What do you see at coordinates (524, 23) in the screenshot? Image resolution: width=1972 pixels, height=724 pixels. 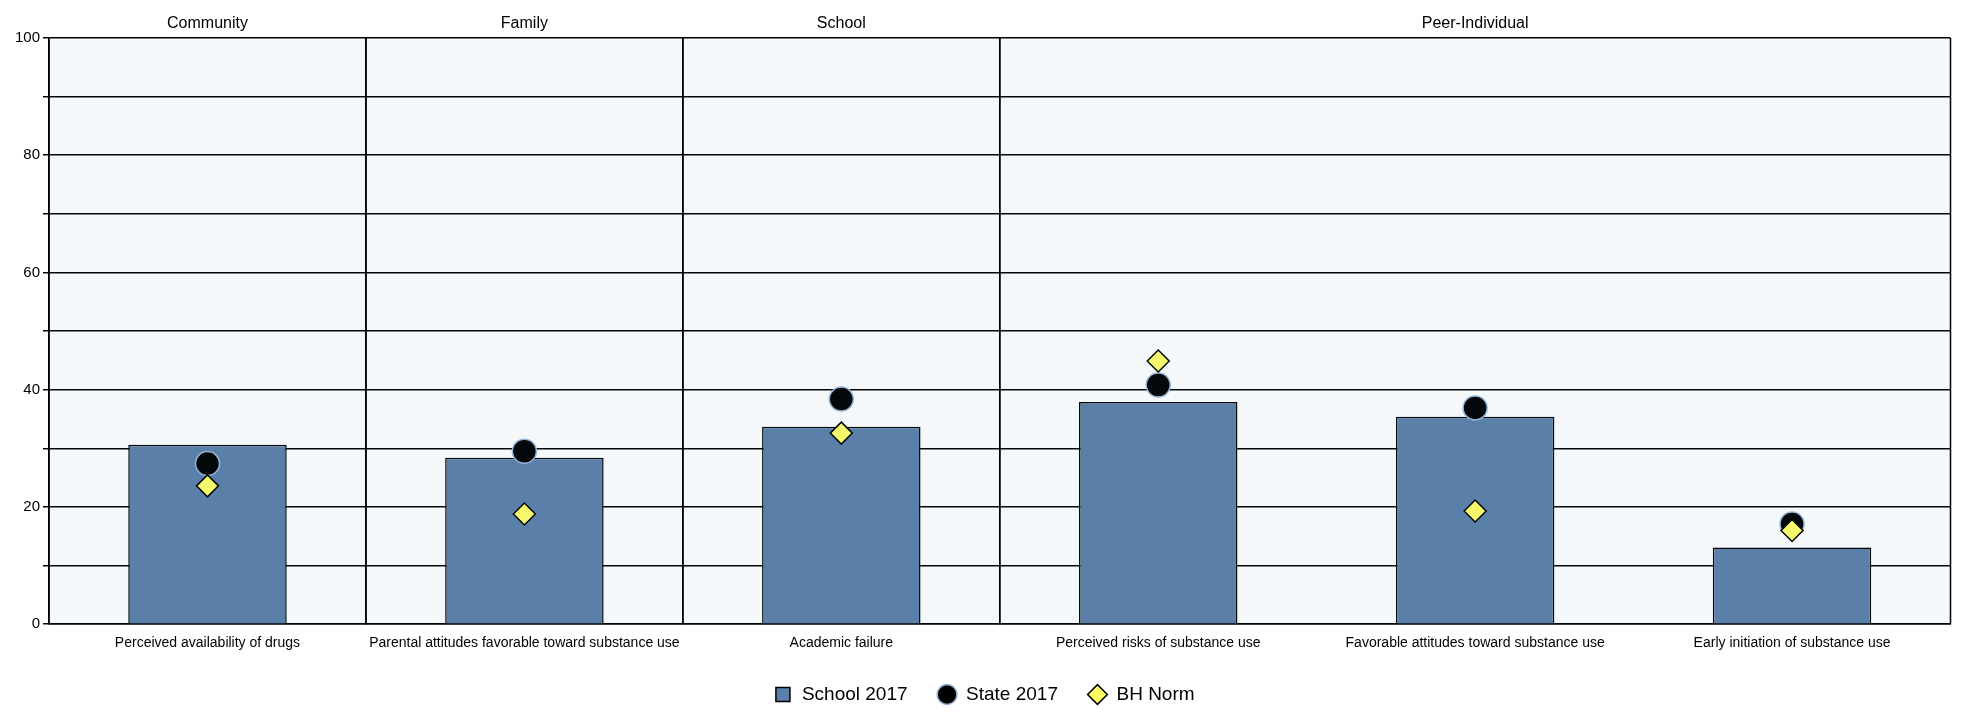 I see `band-label: Family` at bounding box center [524, 23].